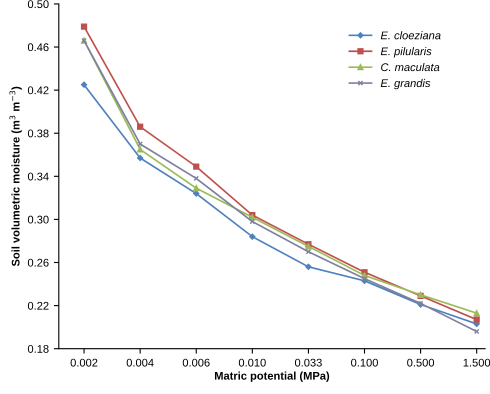 This screenshot has width=490, height=394. What do you see at coordinates (196, 362) in the screenshot?
I see `x-tick-label: 0.006` at bounding box center [196, 362].